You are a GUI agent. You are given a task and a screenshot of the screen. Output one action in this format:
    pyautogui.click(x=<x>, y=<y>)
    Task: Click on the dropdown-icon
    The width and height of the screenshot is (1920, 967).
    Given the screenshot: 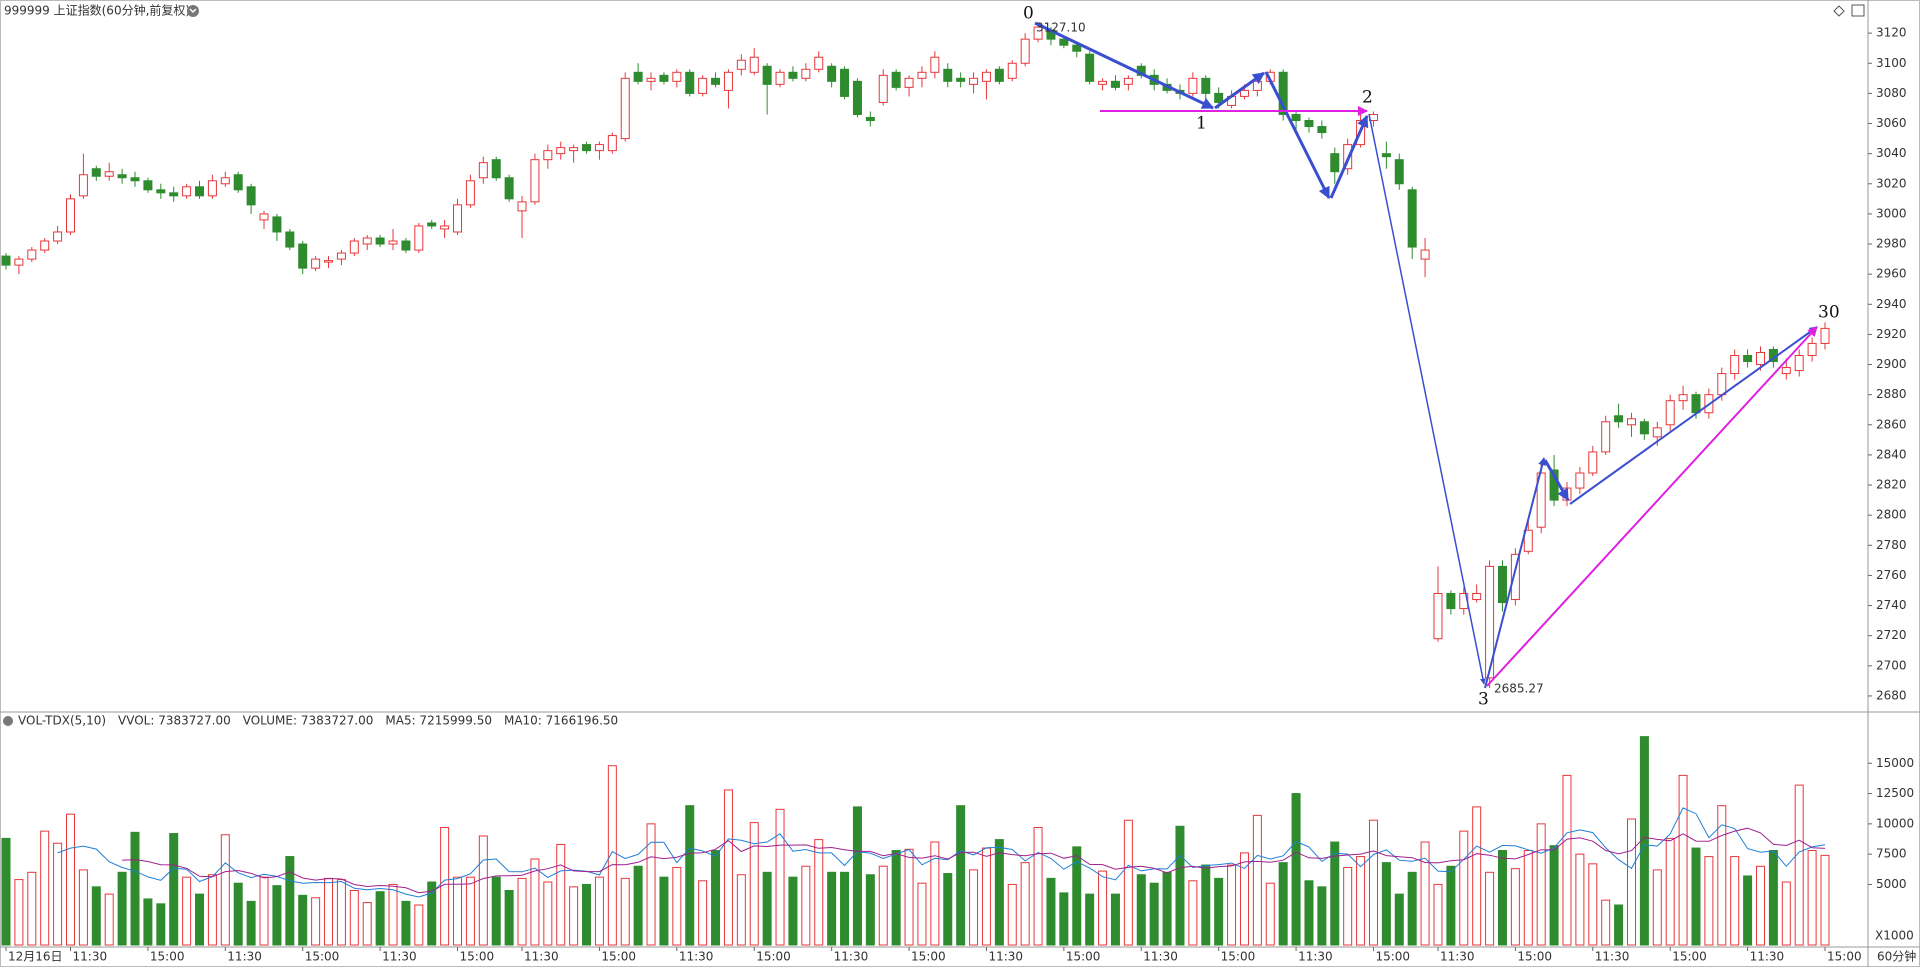 What is the action you would take?
    pyautogui.click(x=8, y=721)
    